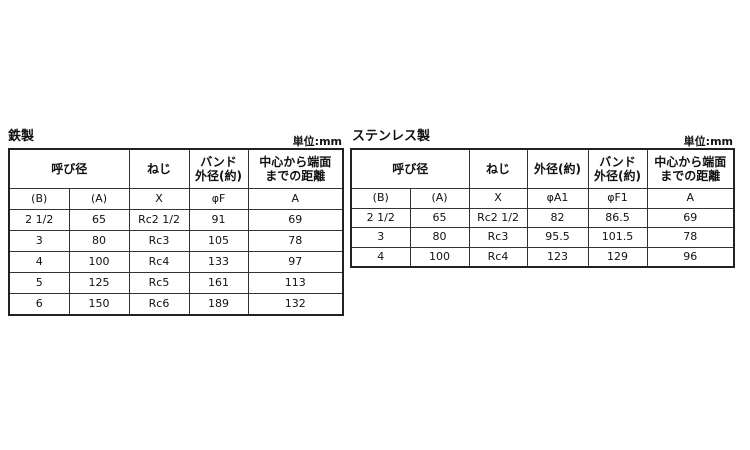  What do you see at coordinates (295, 262) in the screenshot?
I see `table-cell: 97` at bounding box center [295, 262].